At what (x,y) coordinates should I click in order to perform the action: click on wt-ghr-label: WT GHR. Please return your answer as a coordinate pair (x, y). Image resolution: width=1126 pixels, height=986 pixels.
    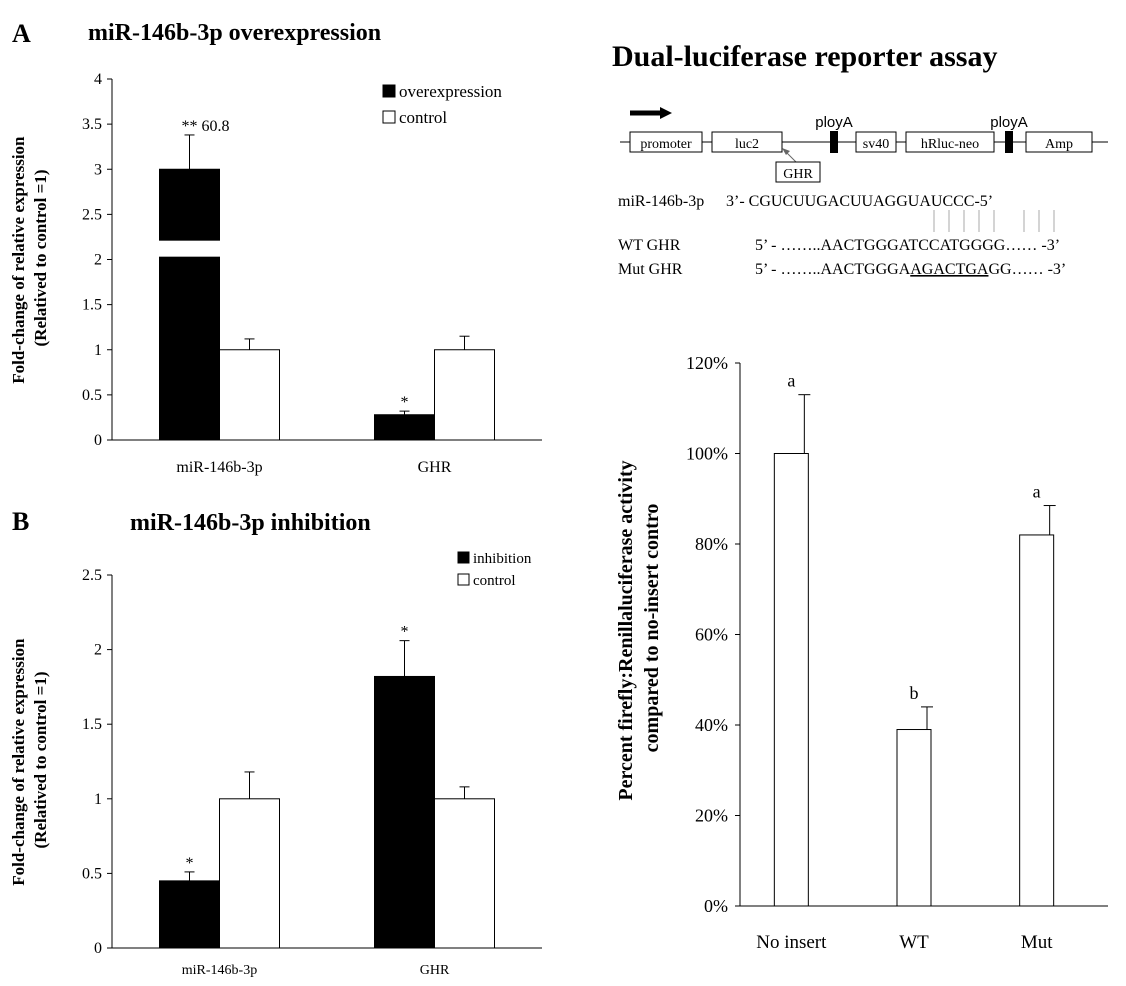
    Looking at the image, I should click on (649, 245).